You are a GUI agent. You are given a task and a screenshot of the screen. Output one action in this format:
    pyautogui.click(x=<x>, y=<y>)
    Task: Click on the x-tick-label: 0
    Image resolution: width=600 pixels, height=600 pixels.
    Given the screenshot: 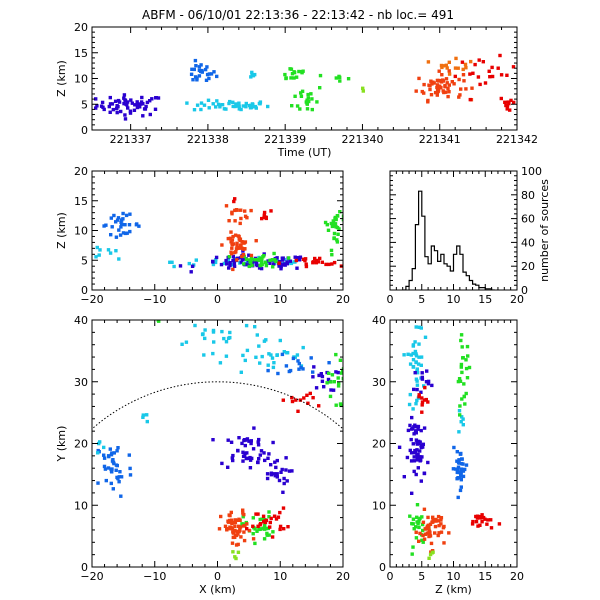 What is the action you would take?
    pyautogui.click(x=217, y=299)
    